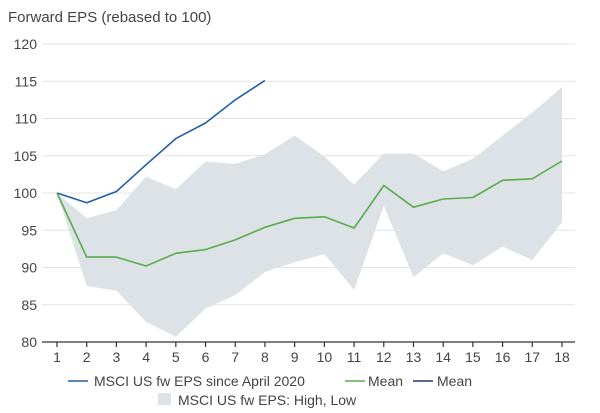 This screenshot has width=600, height=413. Describe the element at coordinates (235, 357) in the screenshot. I see `x-tick-label-7: 7` at that location.